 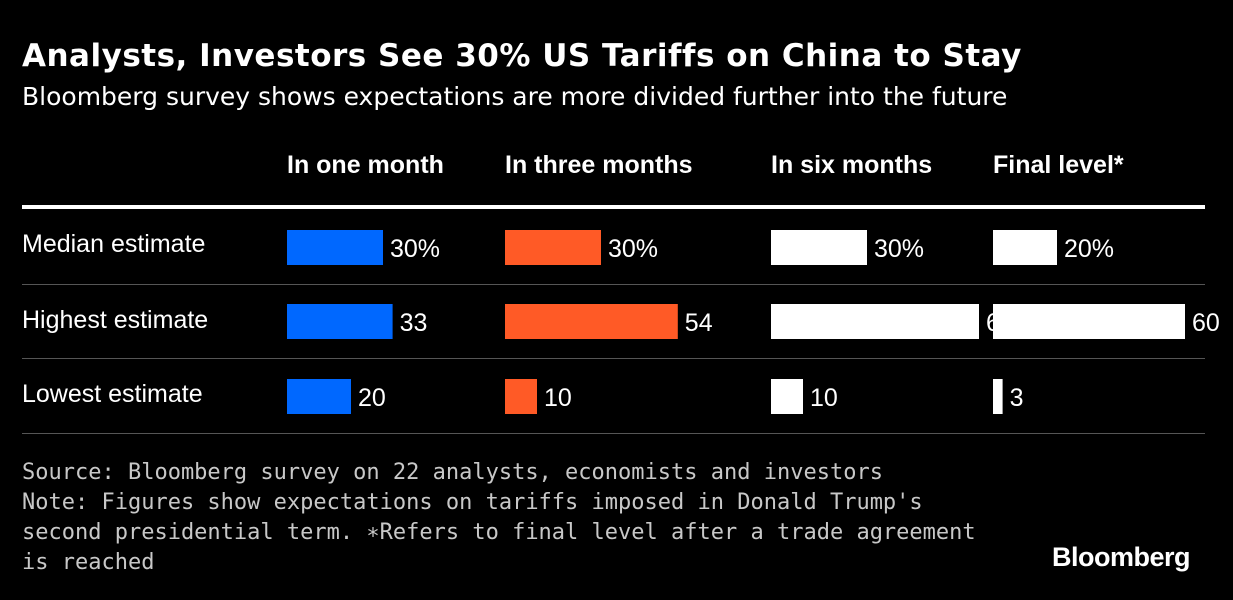 What do you see at coordinates (899, 249) in the screenshot?
I see `value-label-in-six-months-median-estimate: 30%` at bounding box center [899, 249].